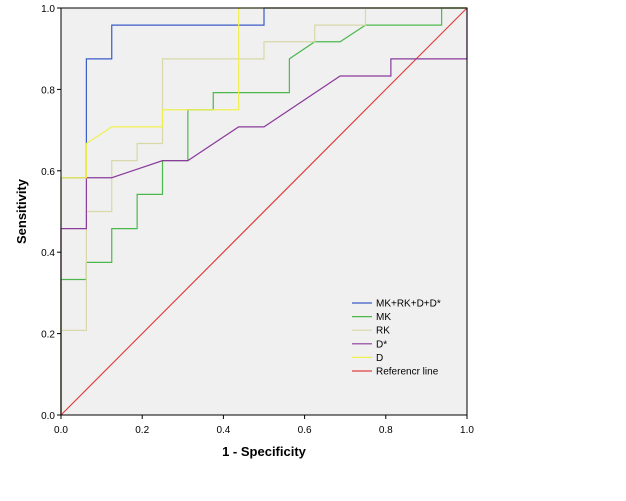 Image resolution: width=626 pixels, height=501 pixels. Describe the element at coordinates (408, 304) in the screenshot. I see `legend-label: MK+RK+D+D*` at that location.